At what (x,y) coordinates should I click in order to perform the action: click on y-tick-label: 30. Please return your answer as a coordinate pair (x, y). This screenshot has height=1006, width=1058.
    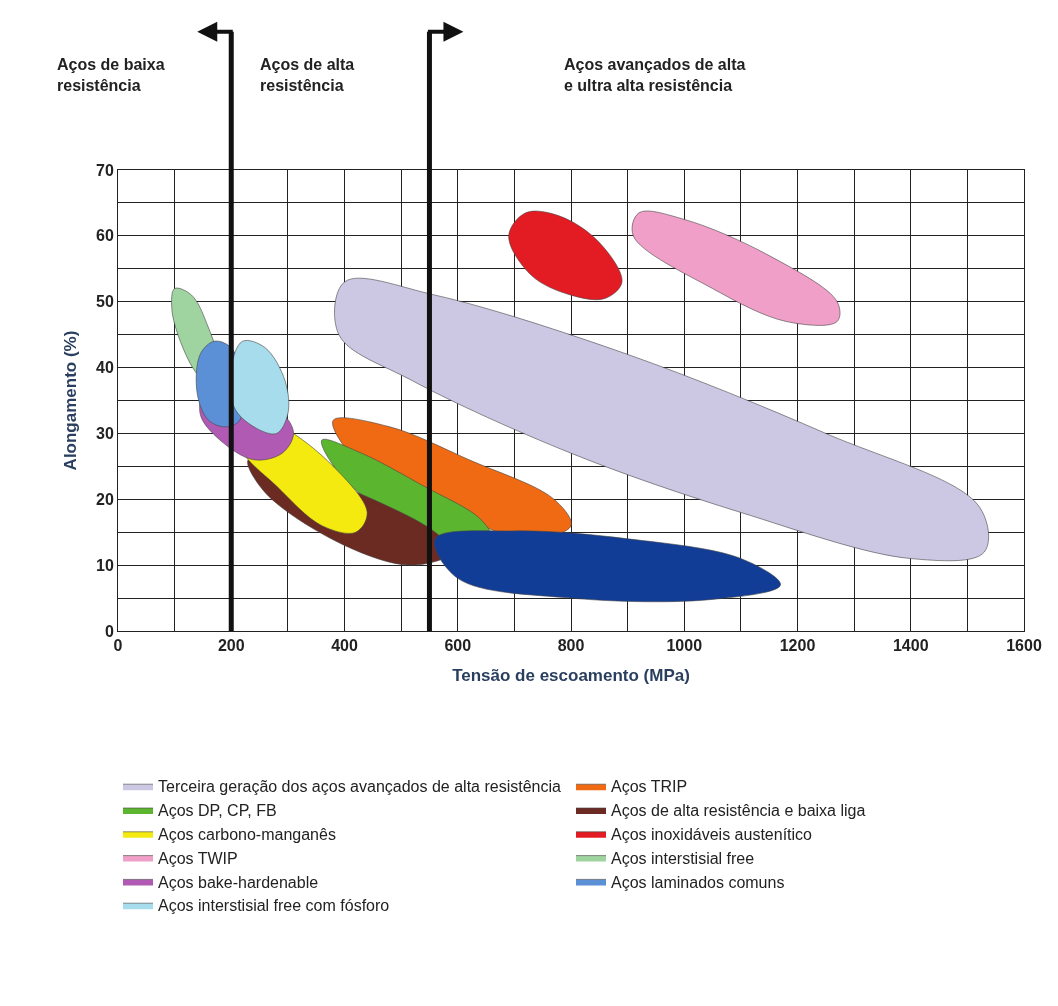
    Looking at the image, I should click on (105, 434).